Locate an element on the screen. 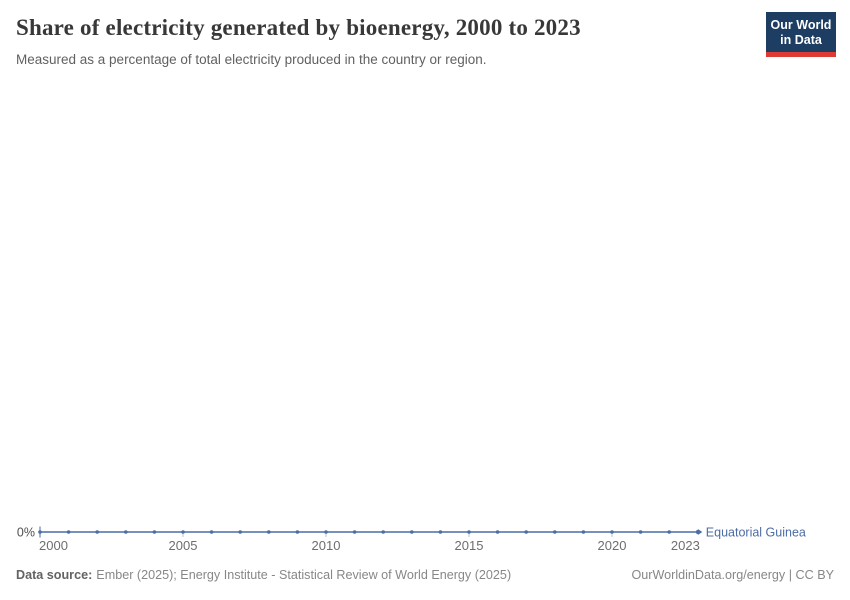 This screenshot has height=600, width=850. owid-logo-line1: Our World is located at coordinates (801, 25).